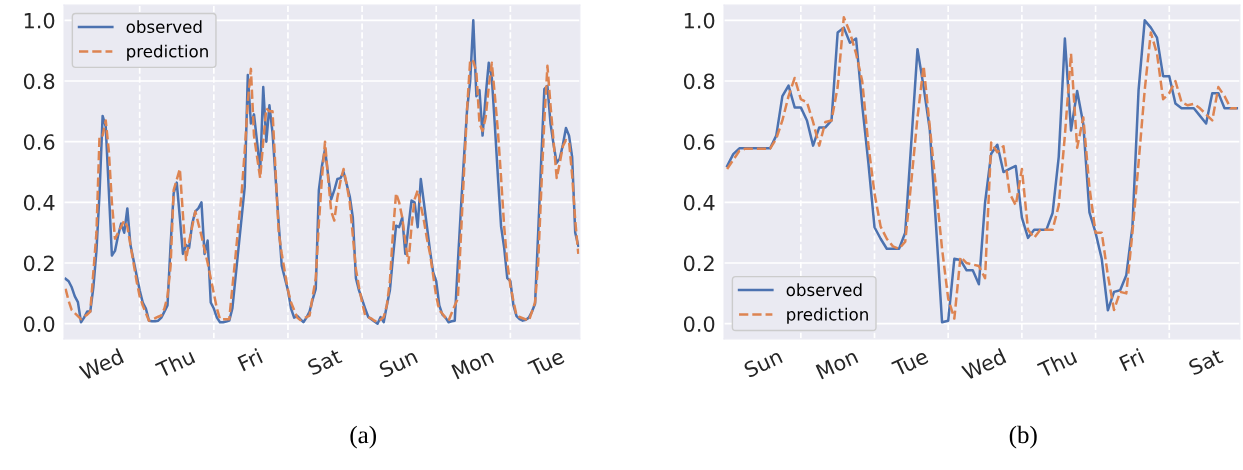 The height and width of the screenshot is (470, 1243). I want to click on text: (b), so click(1023, 437).